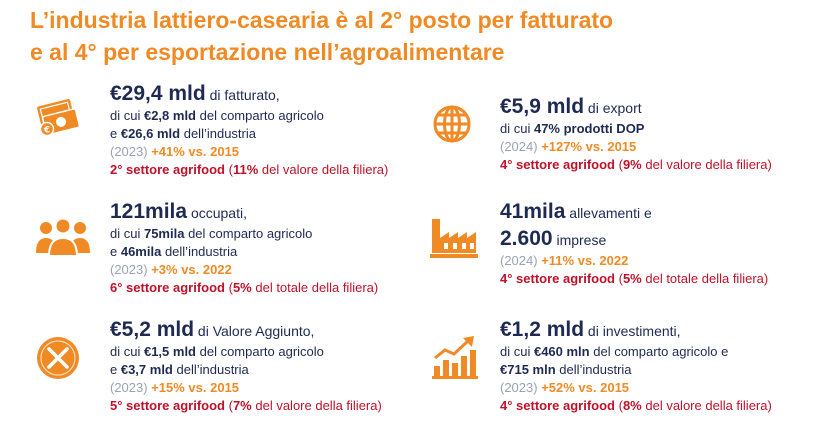 The image size is (833, 440). Describe the element at coordinates (58, 358) in the screenshot. I see `no-entry-icon` at that location.